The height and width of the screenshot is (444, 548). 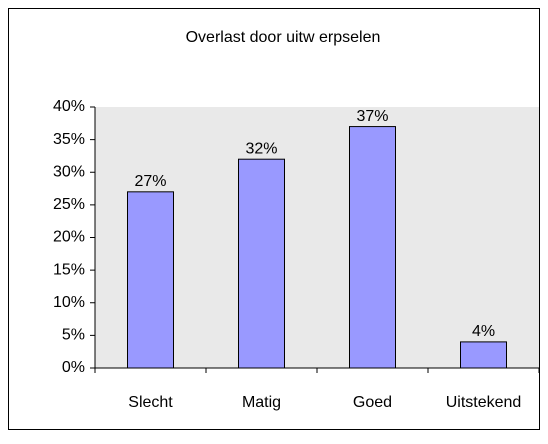 I want to click on y-tick-label: 35%, so click(x=69, y=139).